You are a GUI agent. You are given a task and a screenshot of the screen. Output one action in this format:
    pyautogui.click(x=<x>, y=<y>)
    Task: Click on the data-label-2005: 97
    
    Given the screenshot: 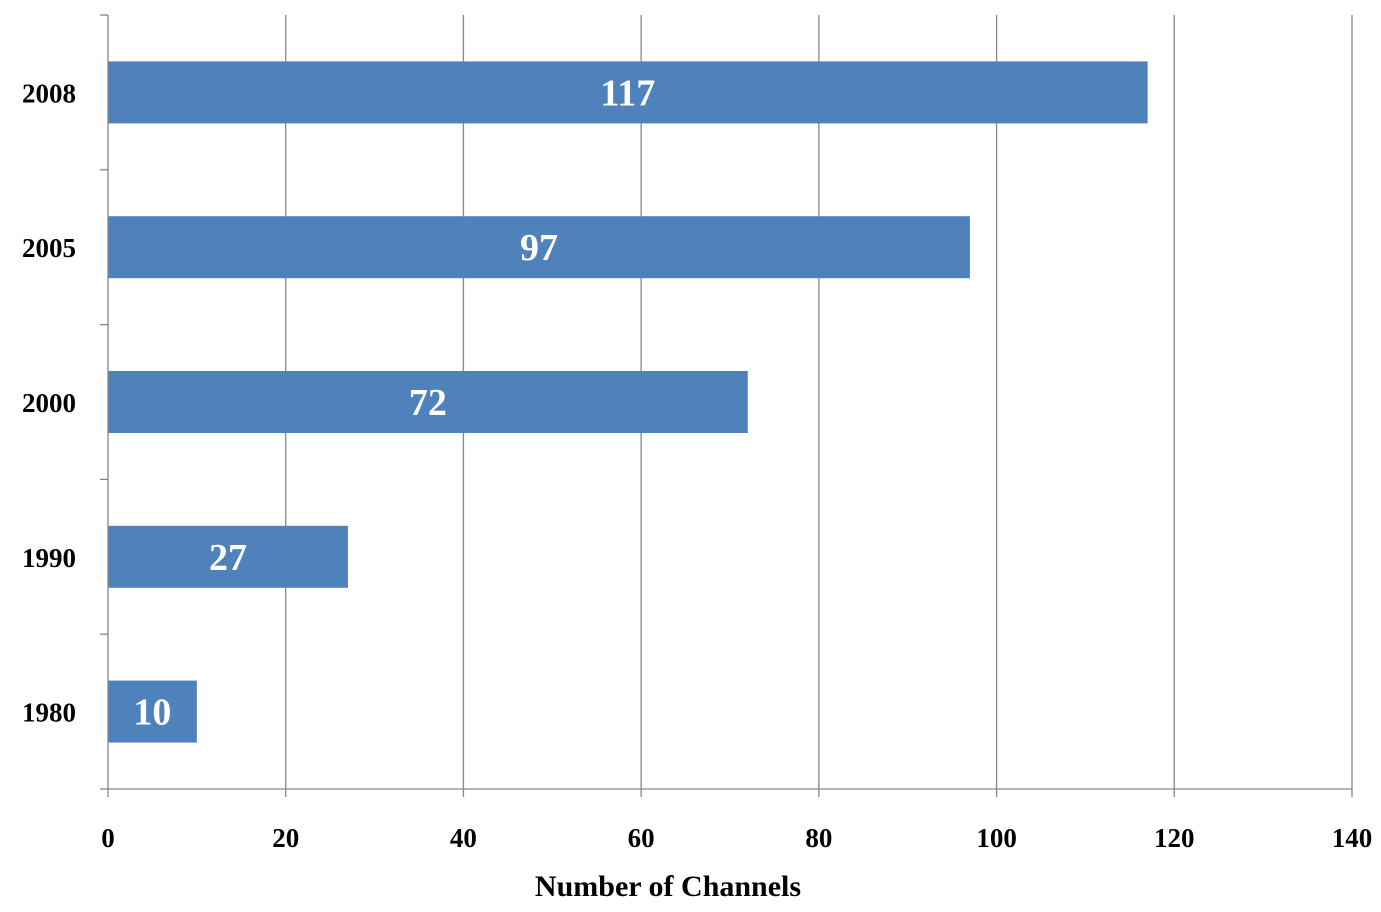 What is the action you would take?
    pyautogui.click(x=539, y=248)
    